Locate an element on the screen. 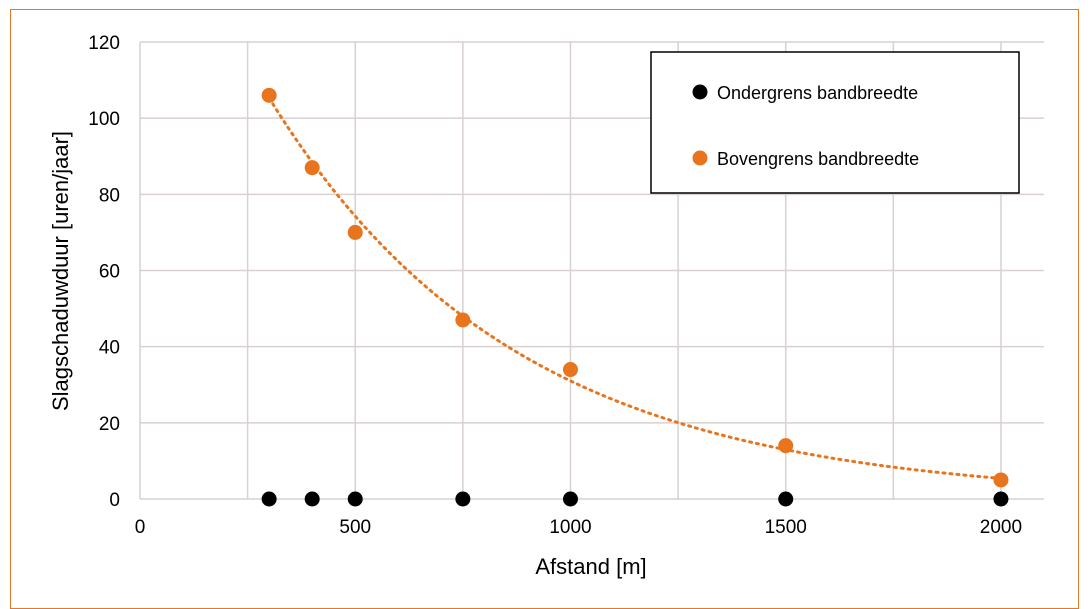 The width and height of the screenshot is (1090, 609). legend-label: Bovengrens bandbreedte is located at coordinates (818, 159).